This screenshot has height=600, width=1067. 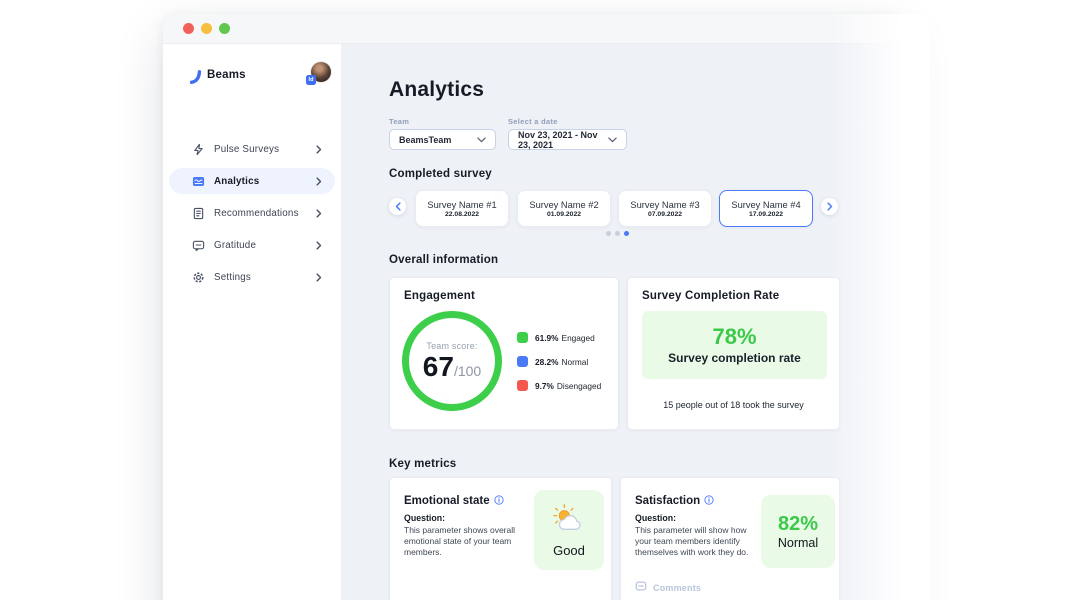 I want to click on legend-row-normal: 28.2% Normal, so click(x=559, y=361).